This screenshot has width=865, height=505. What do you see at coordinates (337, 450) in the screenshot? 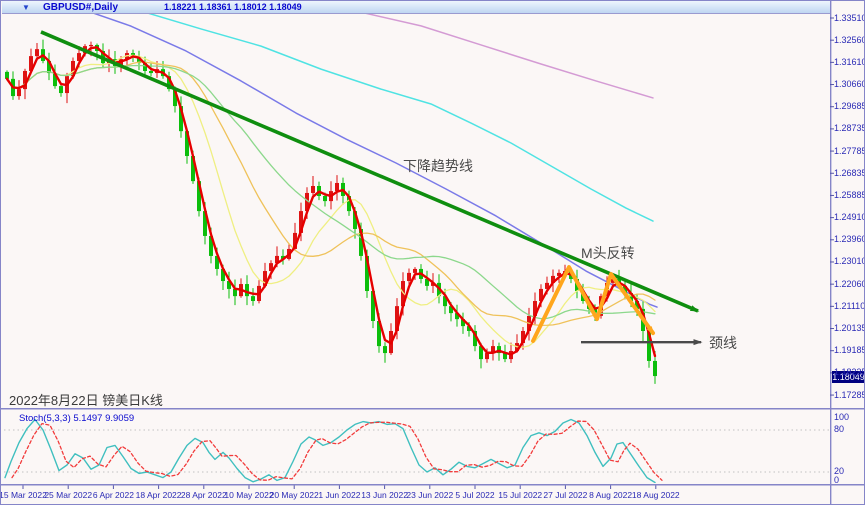
I see `stoch-d-line` at bounding box center [337, 450].